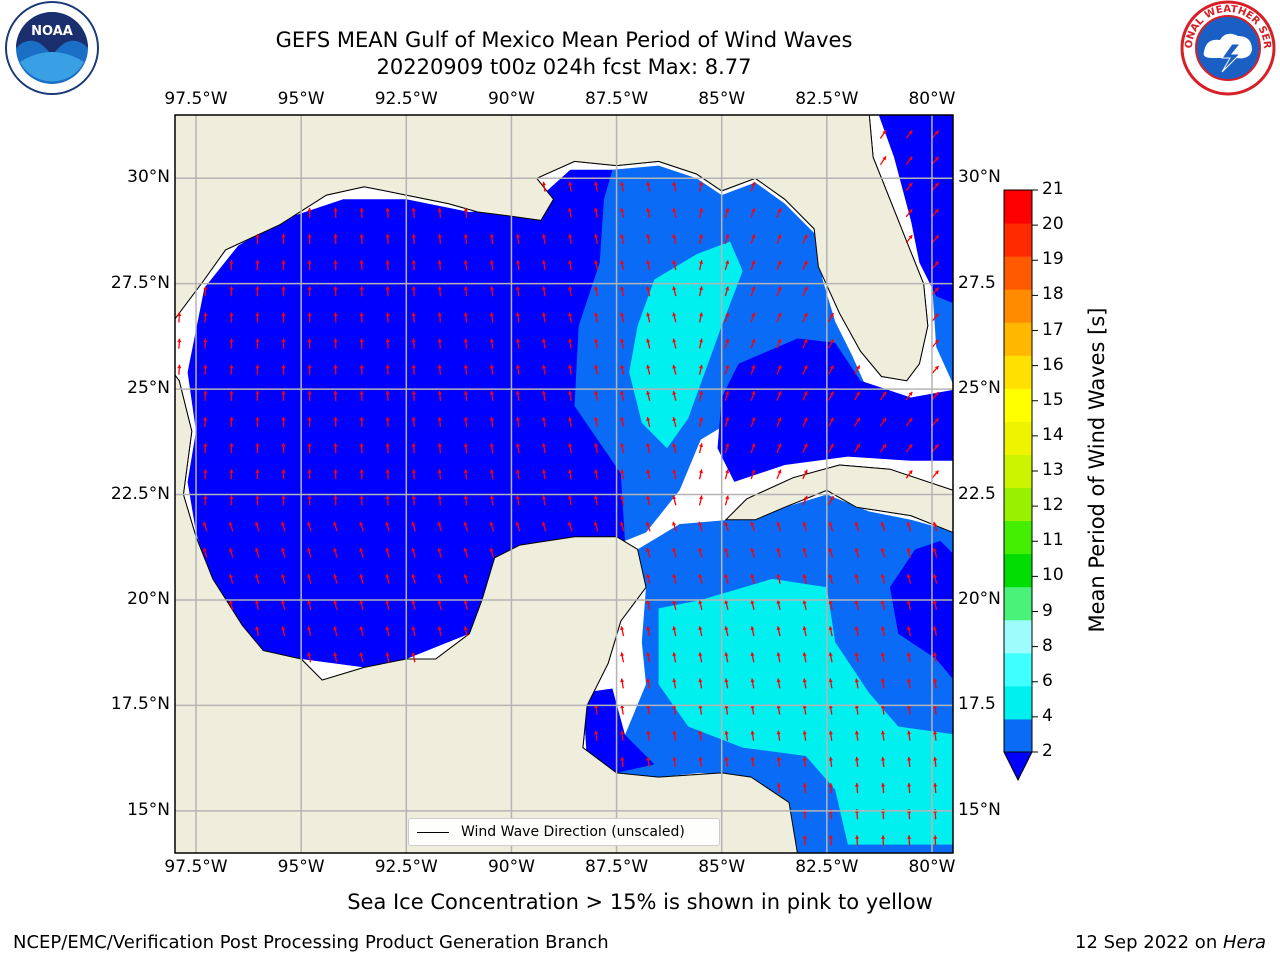 This screenshot has width=1280, height=960. What do you see at coordinates (686, 345) in the screenshot?
I see `loop-current-cyan` at bounding box center [686, 345].